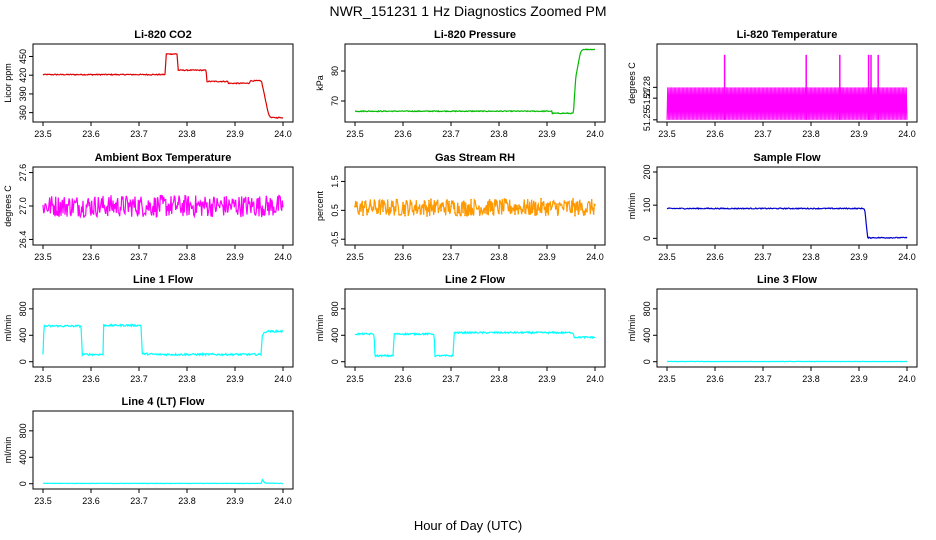 This screenshot has height=540, width=936. What do you see at coordinates (23, 93) in the screenshot?
I see `y-tick-label: 390` at bounding box center [23, 93].